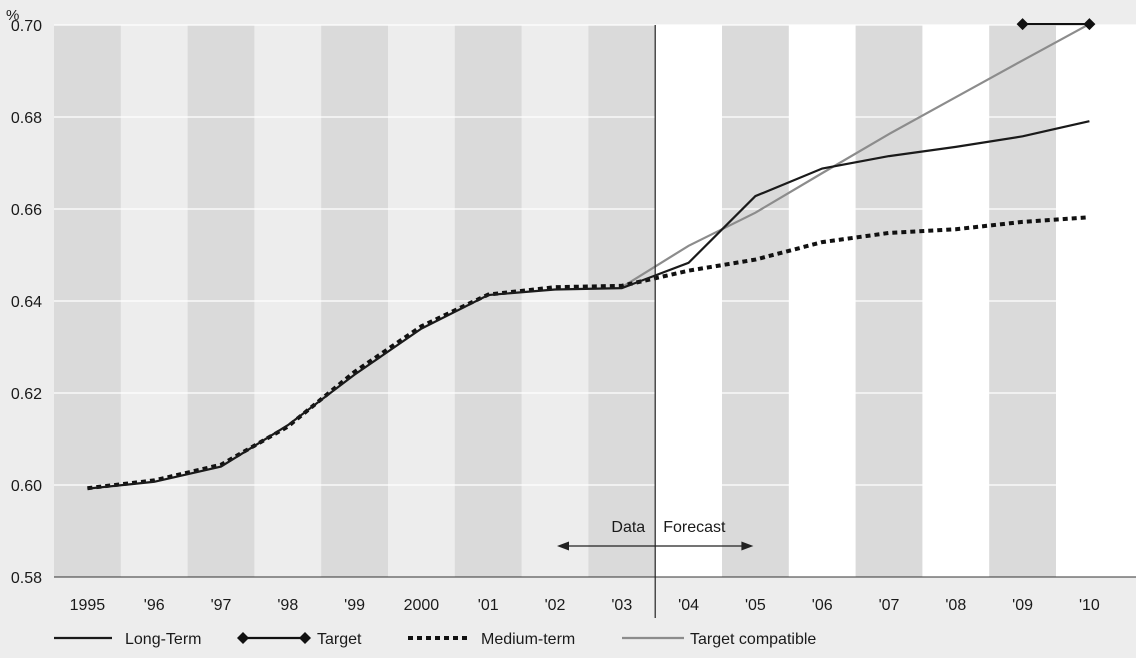 This screenshot has width=1136, height=658. Describe the element at coordinates (287, 605) in the screenshot. I see `x-tick-label: '98` at that location.